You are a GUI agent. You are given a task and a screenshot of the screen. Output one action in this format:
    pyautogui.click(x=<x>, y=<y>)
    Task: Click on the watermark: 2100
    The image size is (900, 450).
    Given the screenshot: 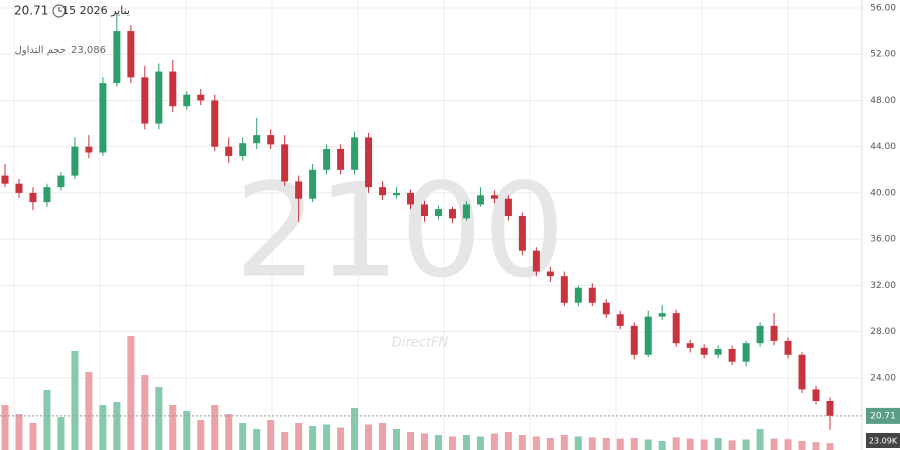 What is the action you would take?
    pyautogui.click(x=400, y=231)
    